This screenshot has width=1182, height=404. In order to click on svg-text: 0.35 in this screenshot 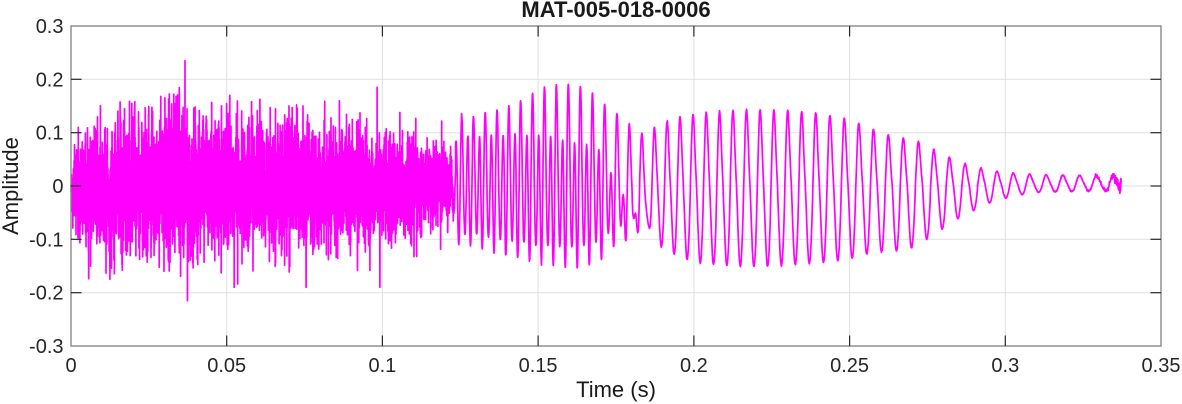, I will do `click(1161, 366)`.